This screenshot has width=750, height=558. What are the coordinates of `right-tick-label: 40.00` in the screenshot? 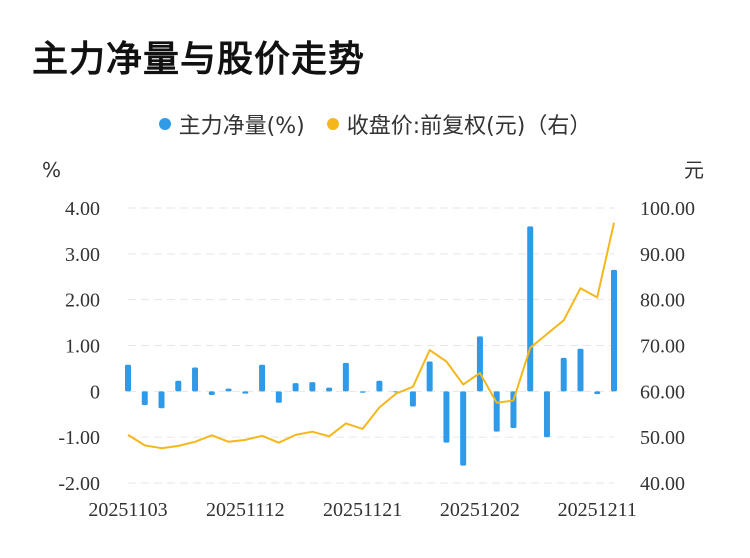 It's located at (662, 484).